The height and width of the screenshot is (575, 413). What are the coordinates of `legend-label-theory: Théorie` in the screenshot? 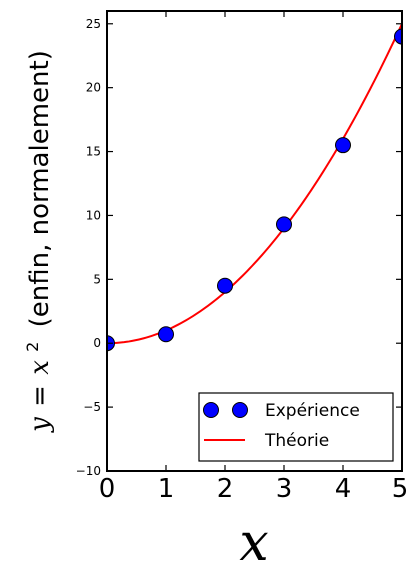 It's located at (296, 441).